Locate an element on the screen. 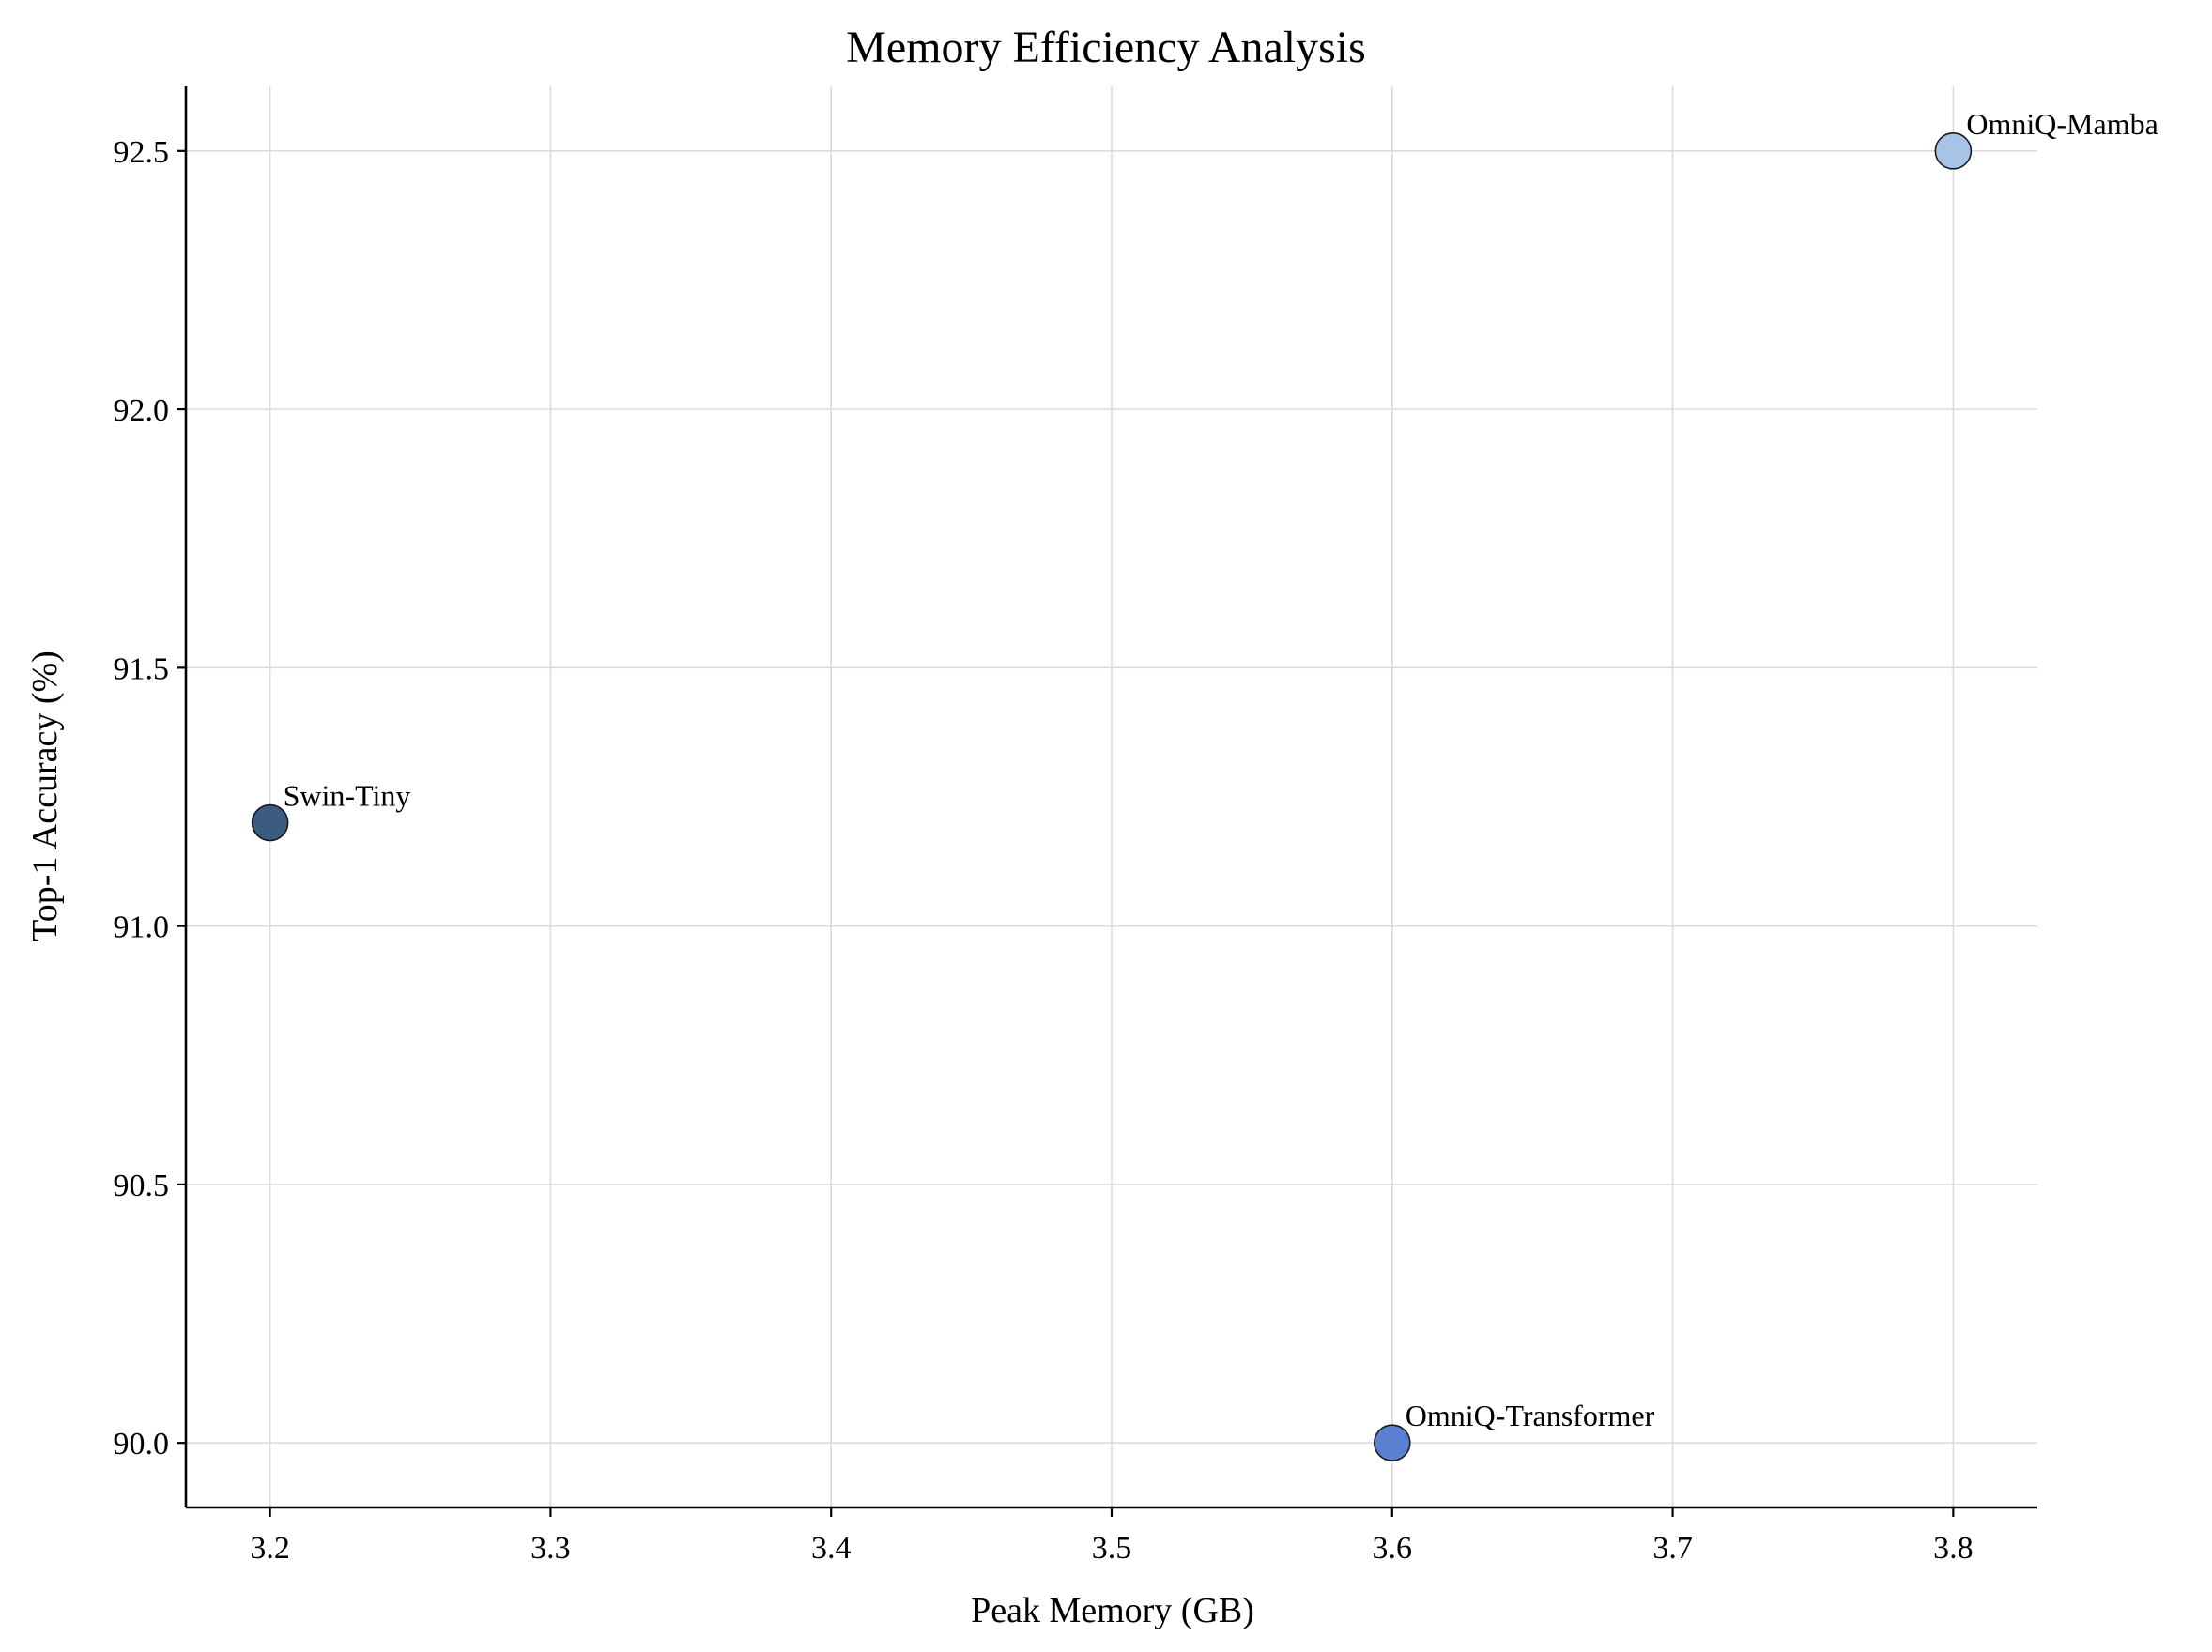  y-axis-ticks: 90.0 90.5 91.0 91.5 92.0 92.5 is located at coordinates (150, 798).